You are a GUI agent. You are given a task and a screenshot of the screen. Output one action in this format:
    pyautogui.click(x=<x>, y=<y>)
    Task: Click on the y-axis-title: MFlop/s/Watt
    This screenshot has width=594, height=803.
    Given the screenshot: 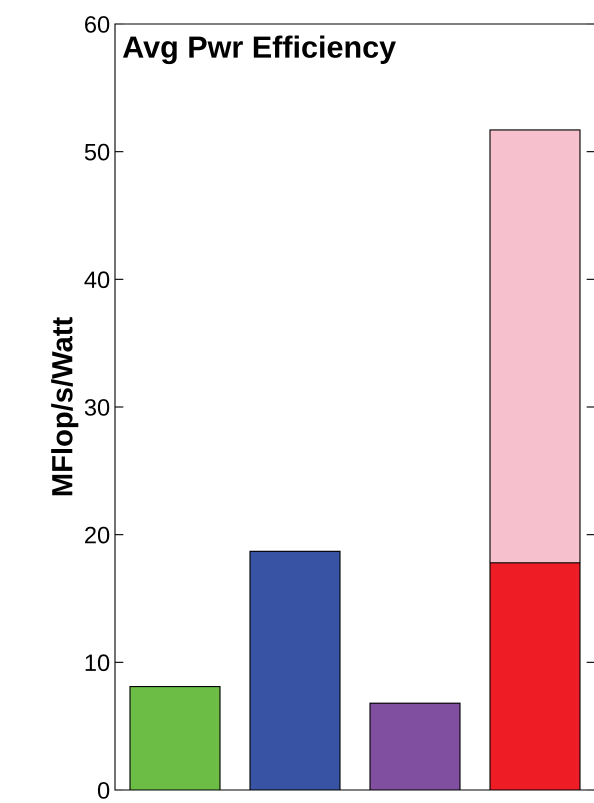 What is the action you would take?
    pyautogui.click(x=64, y=406)
    